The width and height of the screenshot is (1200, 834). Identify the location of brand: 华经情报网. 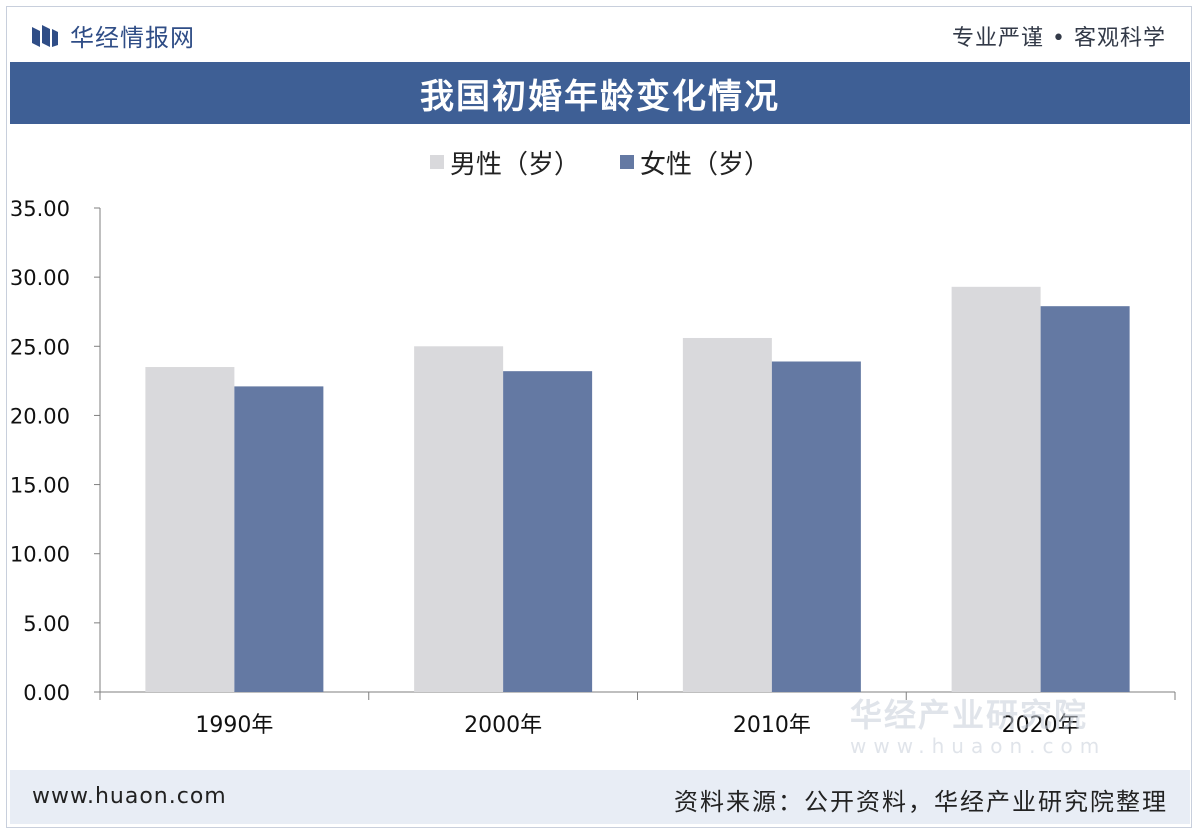
(112, 35).